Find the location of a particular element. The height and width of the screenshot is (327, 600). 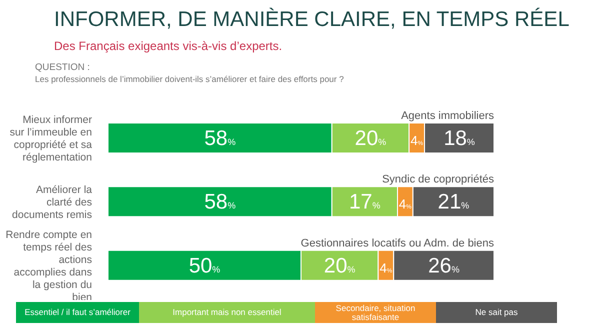

text: Ne sait pas is located at coordinates (496, 312).